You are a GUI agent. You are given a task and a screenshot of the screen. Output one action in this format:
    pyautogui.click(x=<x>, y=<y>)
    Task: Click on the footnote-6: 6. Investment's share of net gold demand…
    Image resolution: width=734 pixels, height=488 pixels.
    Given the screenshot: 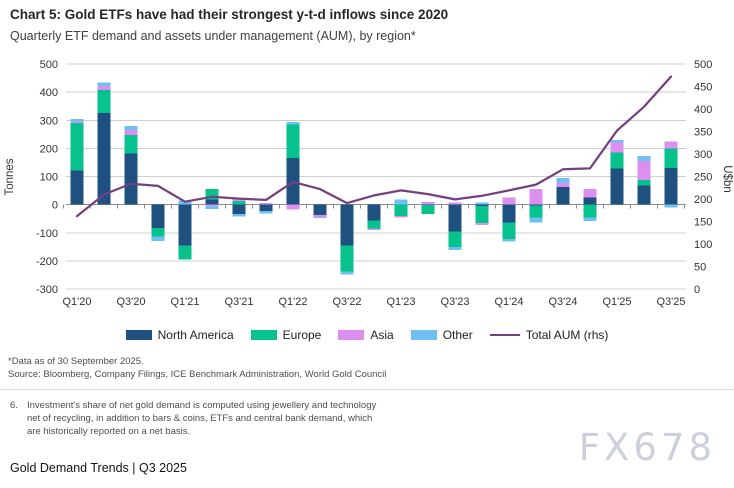 What is the action you would take?
    pyautogui.click(x=196, y=418)
    